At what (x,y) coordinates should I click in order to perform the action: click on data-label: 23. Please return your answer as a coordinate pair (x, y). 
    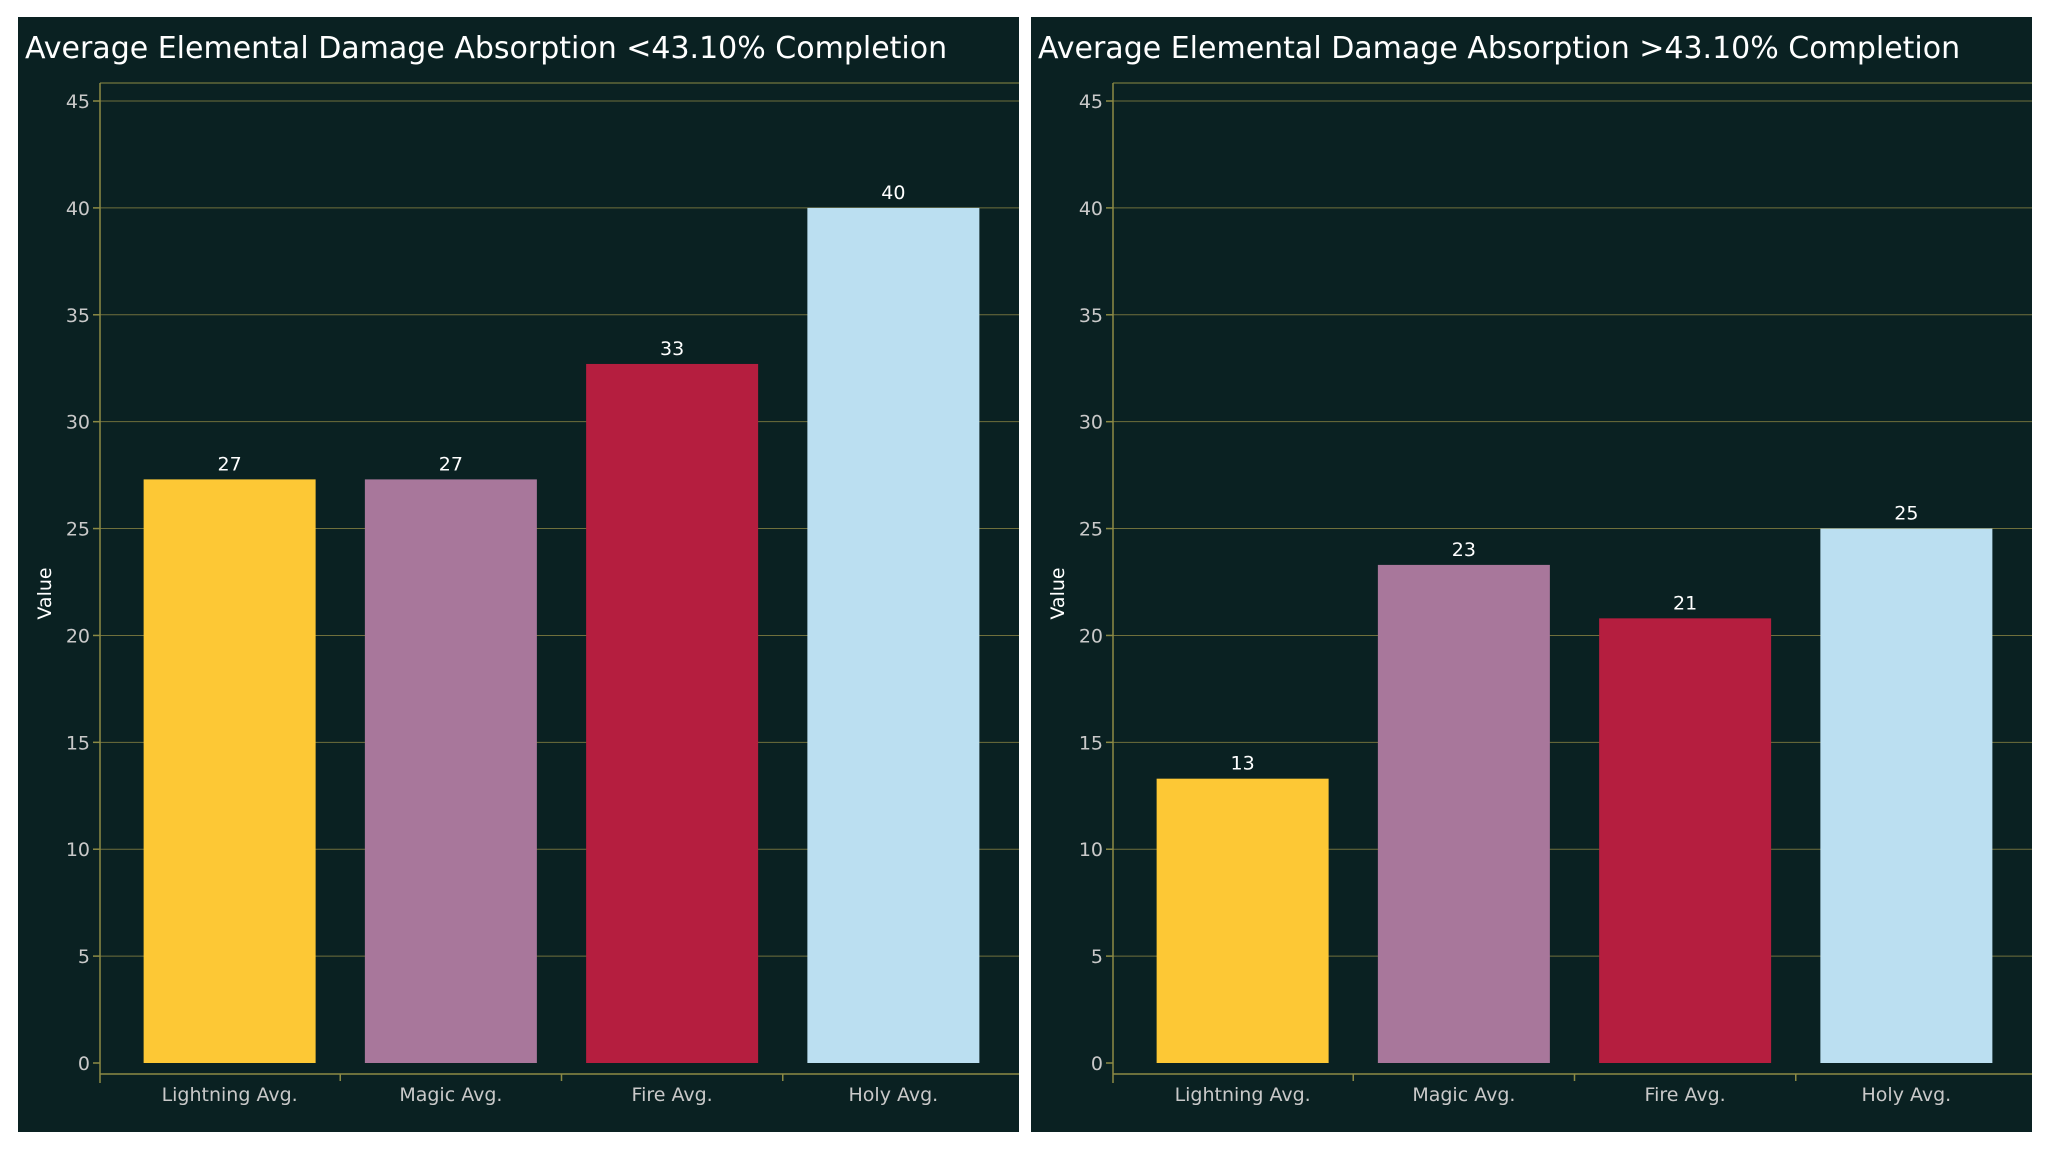
    Looking at the image, I should click on (1464, 550).